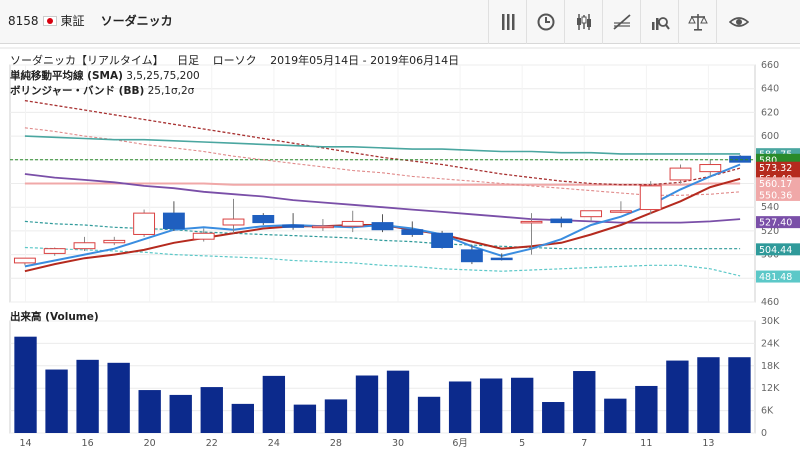  Describe the element at coordinates (336, 443) in the screenshot. I see `date-tick-label: 28` at that location.